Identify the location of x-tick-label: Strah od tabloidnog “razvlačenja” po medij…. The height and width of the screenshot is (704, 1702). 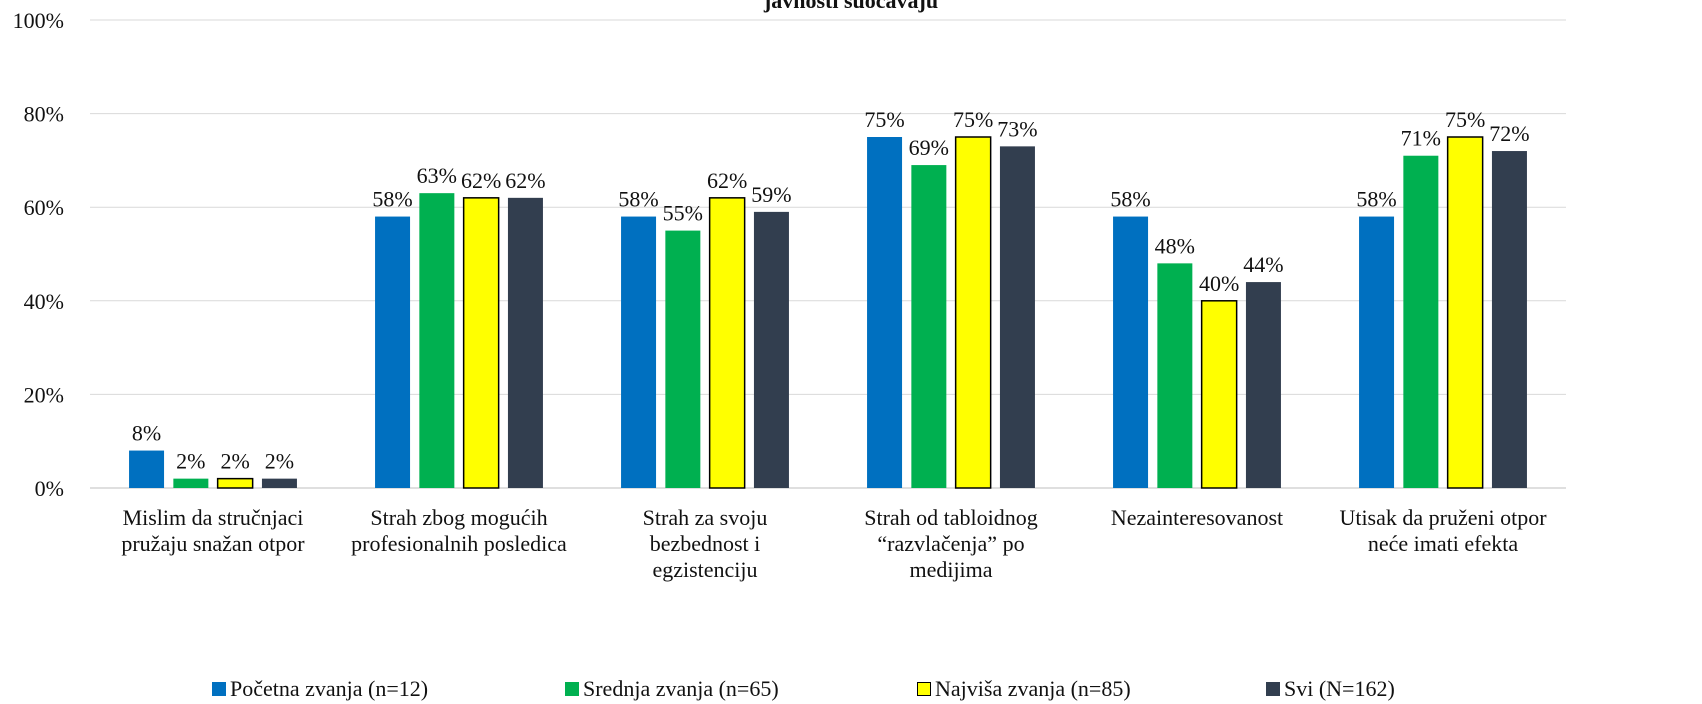
(951, 543).